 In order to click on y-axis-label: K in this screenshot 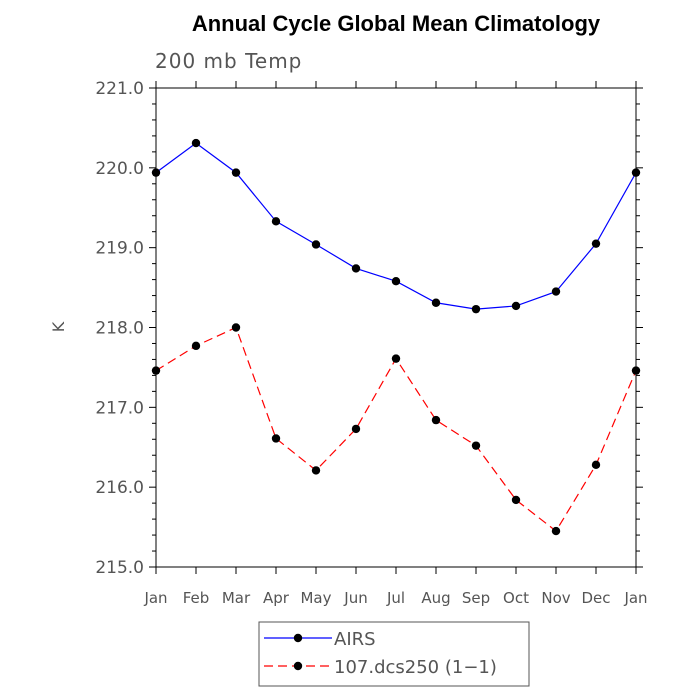, I will do `click(58, 326)`.